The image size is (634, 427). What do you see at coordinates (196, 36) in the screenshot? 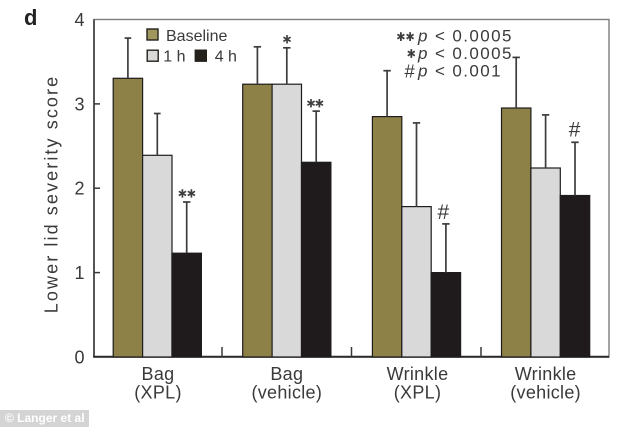
I see `svg-text: Baseline` at bounding box center [196, 36].